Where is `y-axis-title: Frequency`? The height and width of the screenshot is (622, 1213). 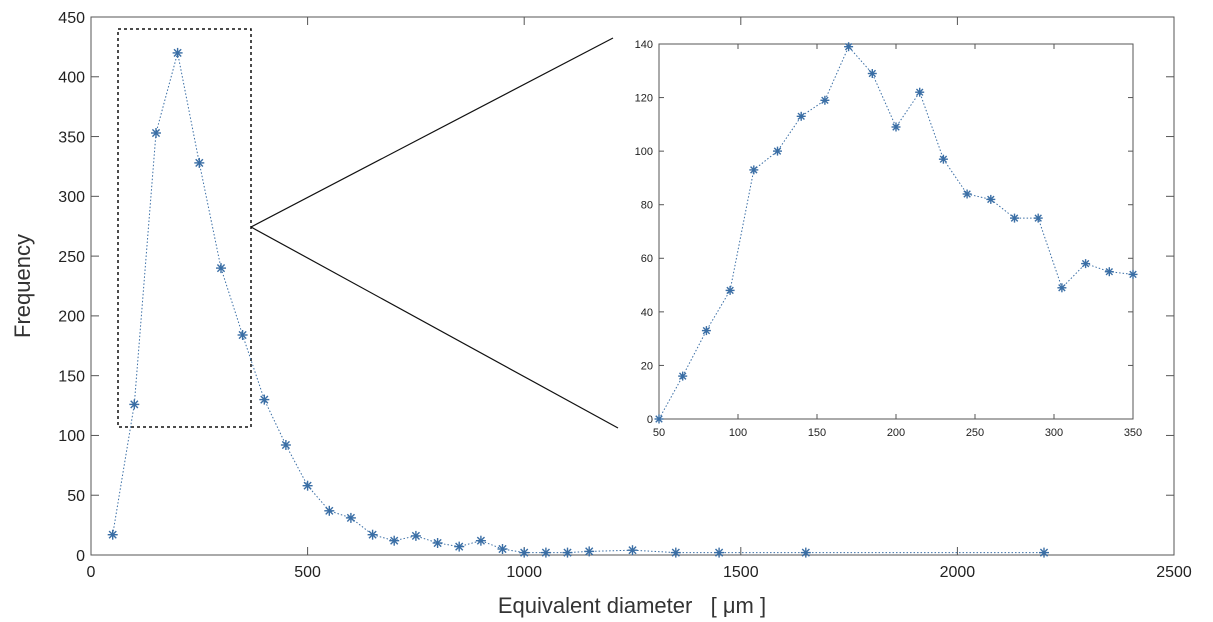
y-axis-title: Frequency is located at coordinates (22, 286).